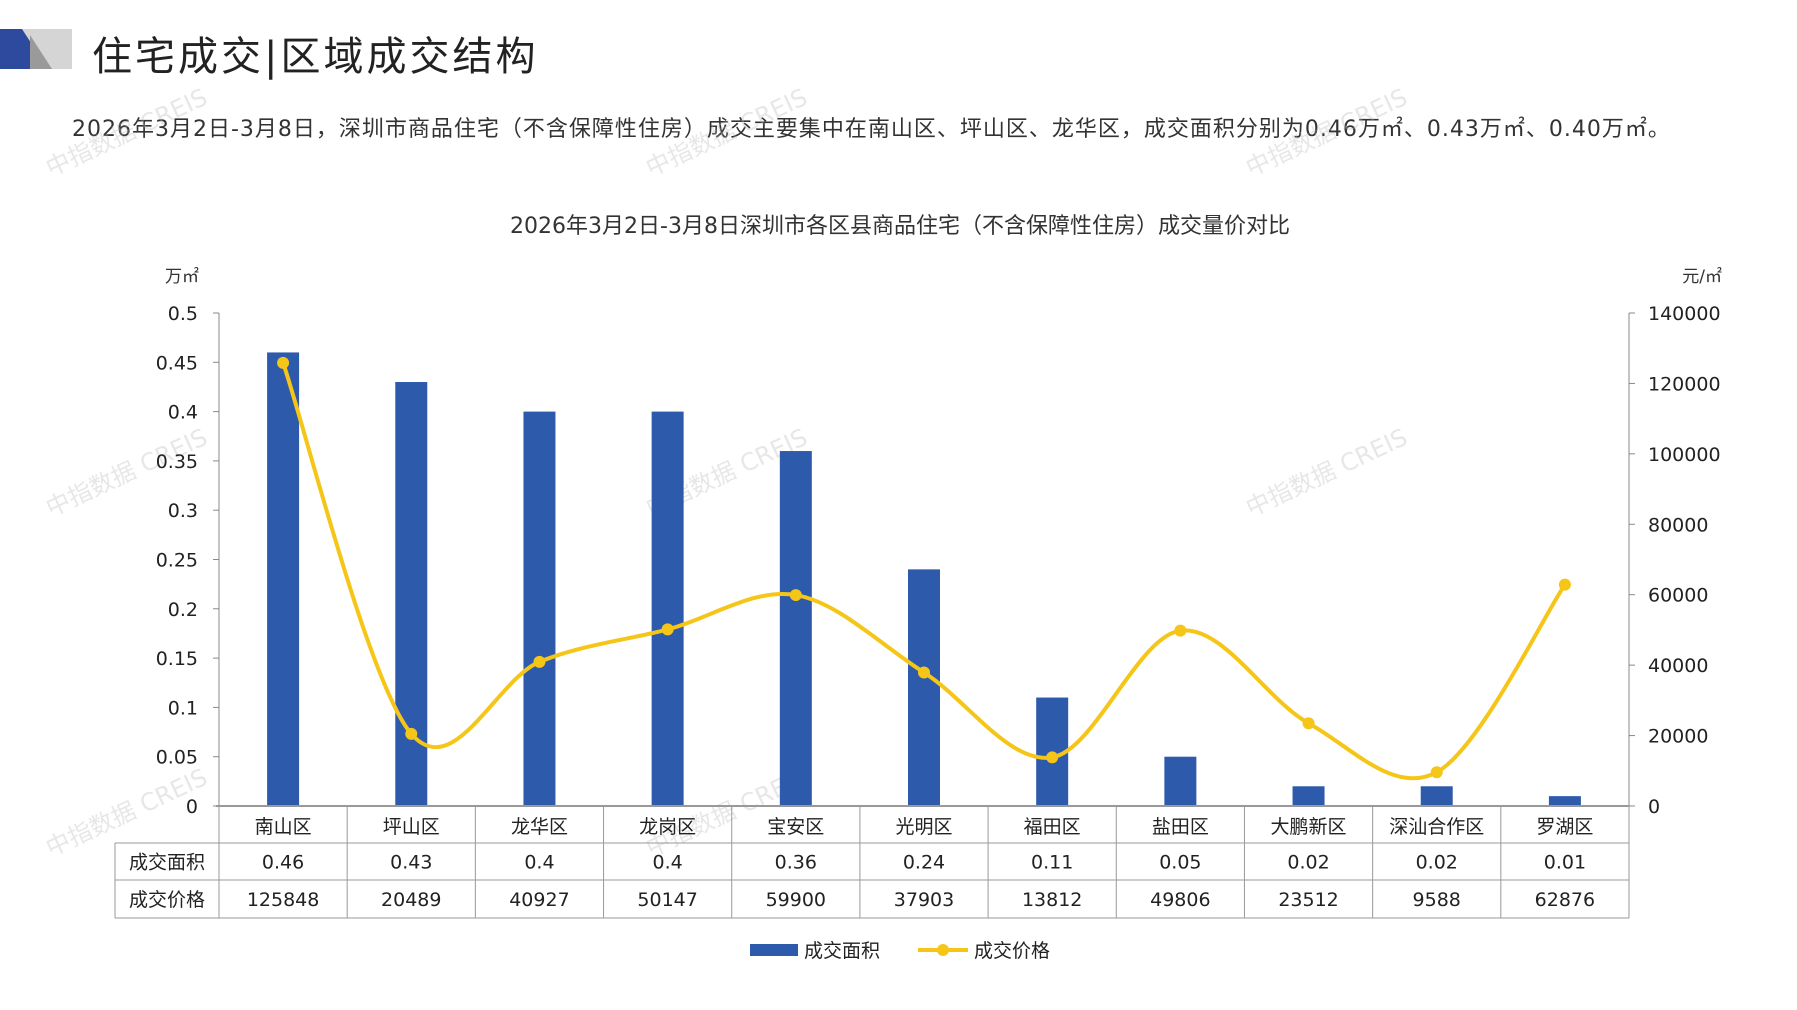 The image size is (1797, 1010). I want to click on bar-光明区, so click(924, 687).